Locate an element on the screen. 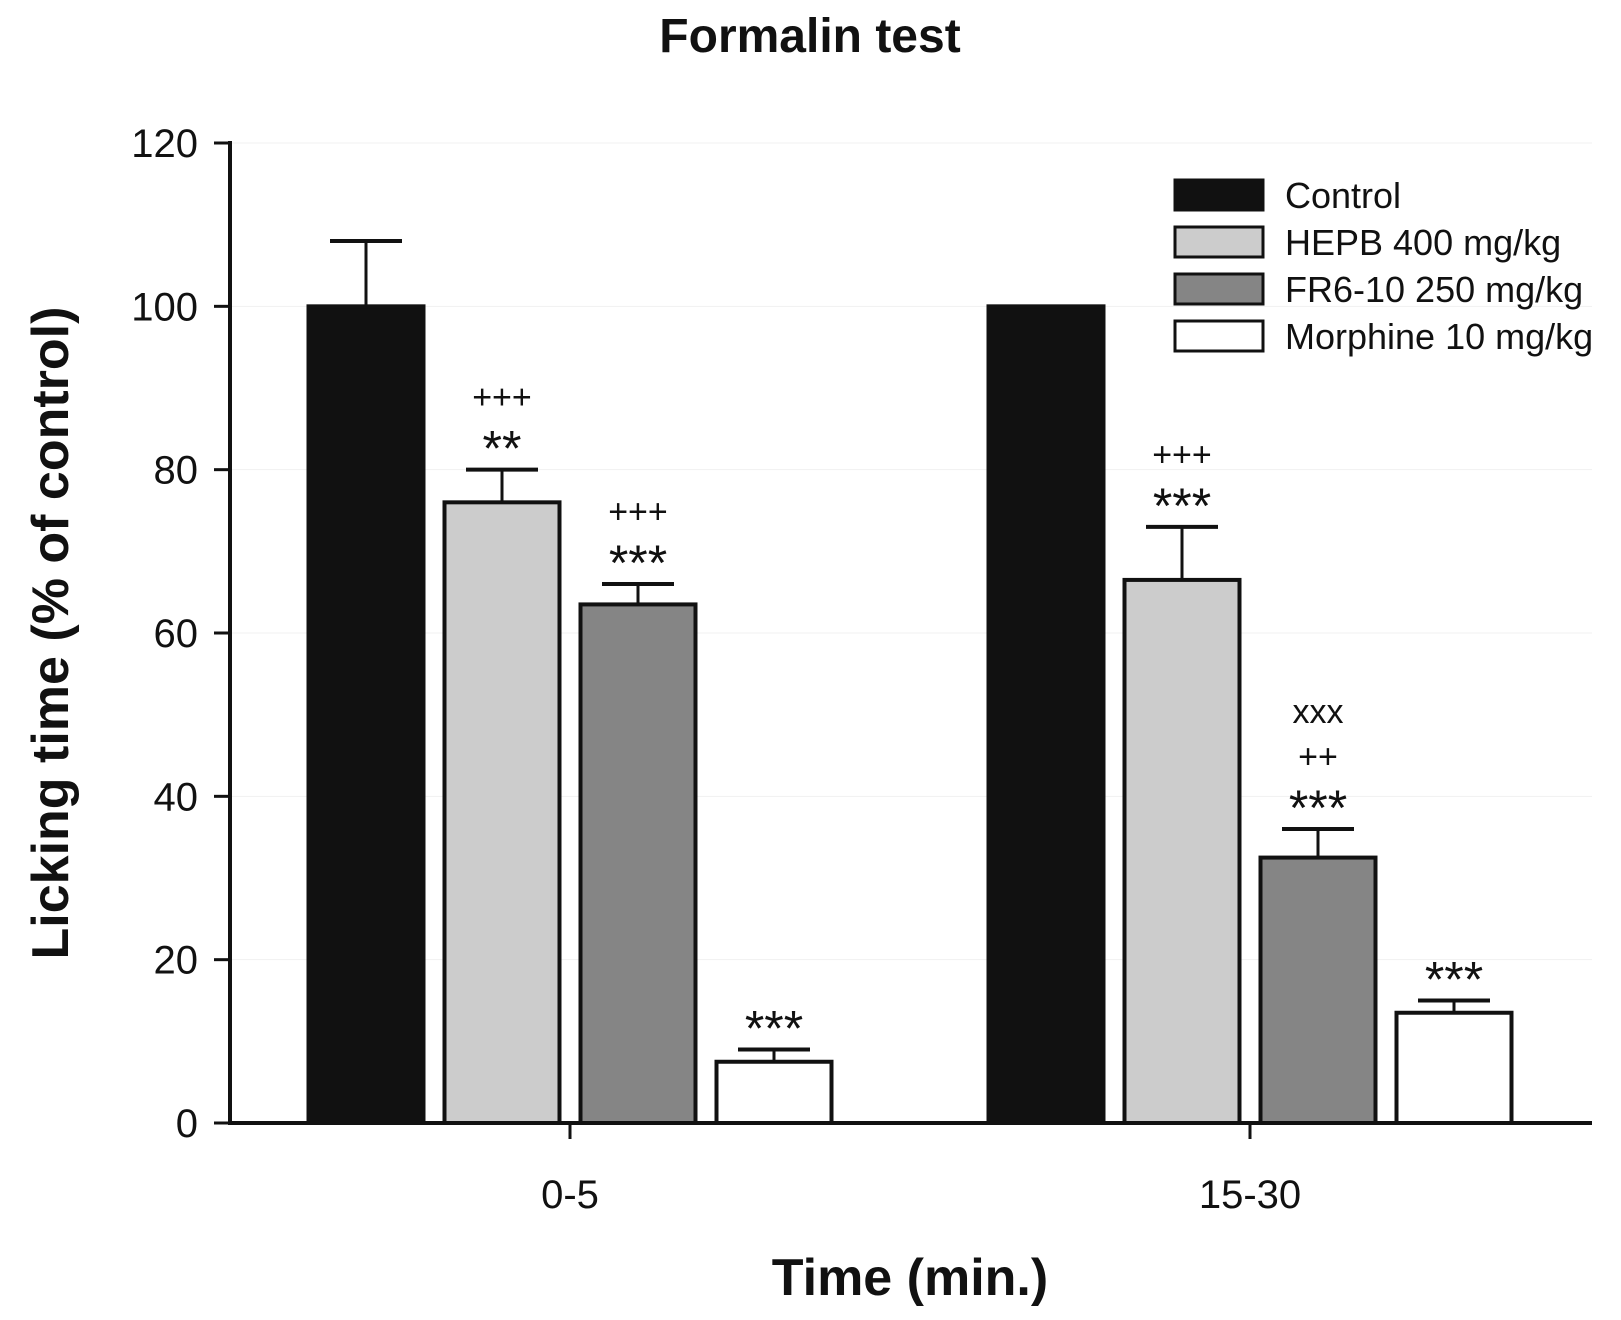 Image resolution: width=1621 pixels, height=1320 pixels. bar-15-30-morphine-10-mg-kg is located at coordinates (1454, 1067).